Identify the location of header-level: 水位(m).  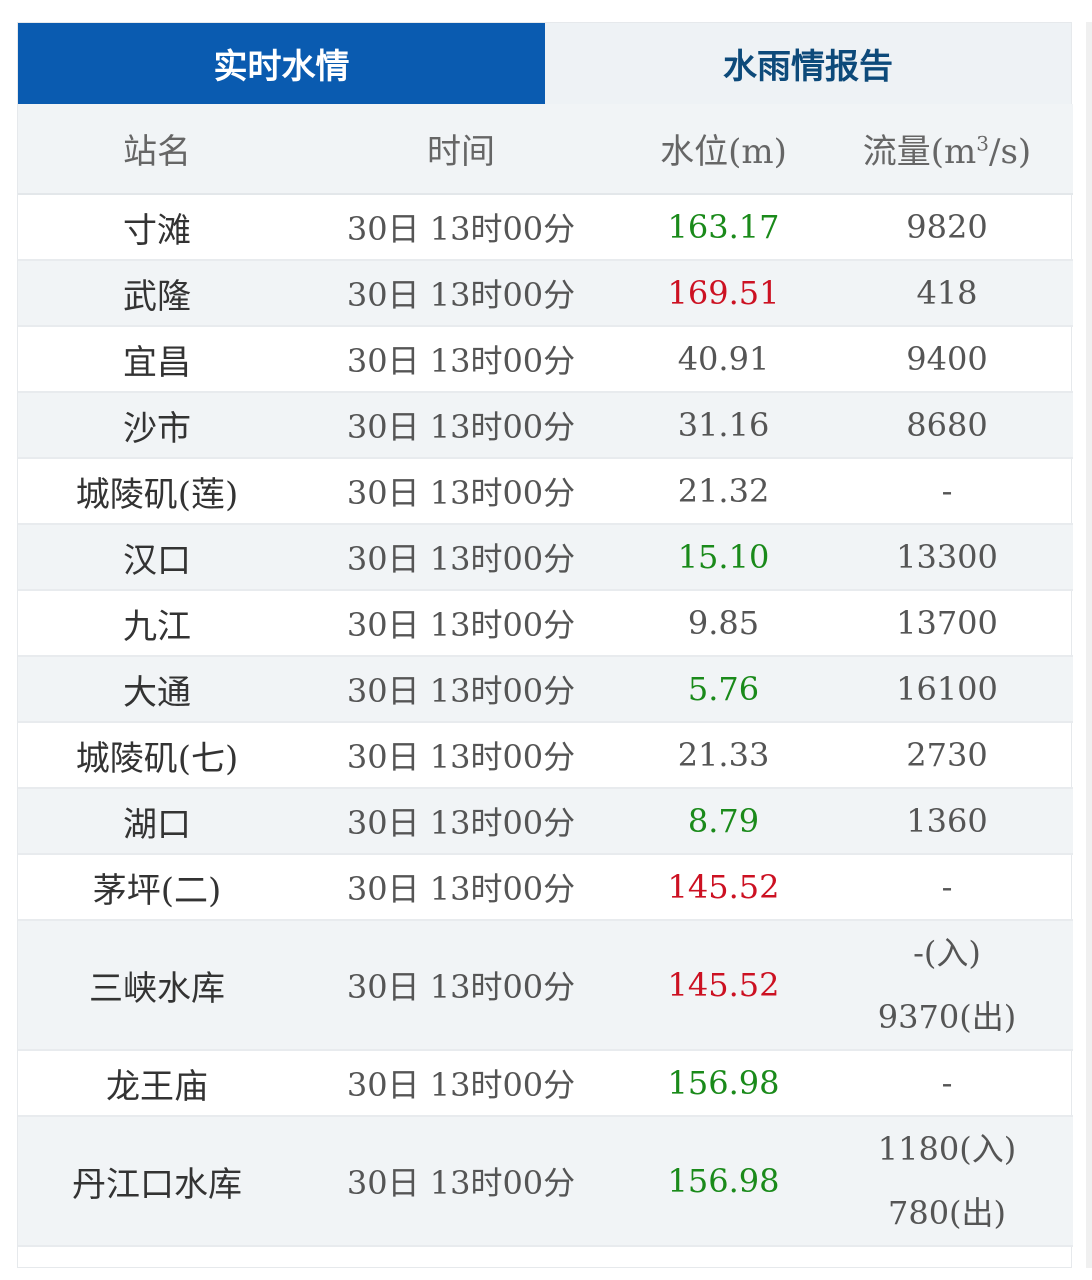
(723, 149).